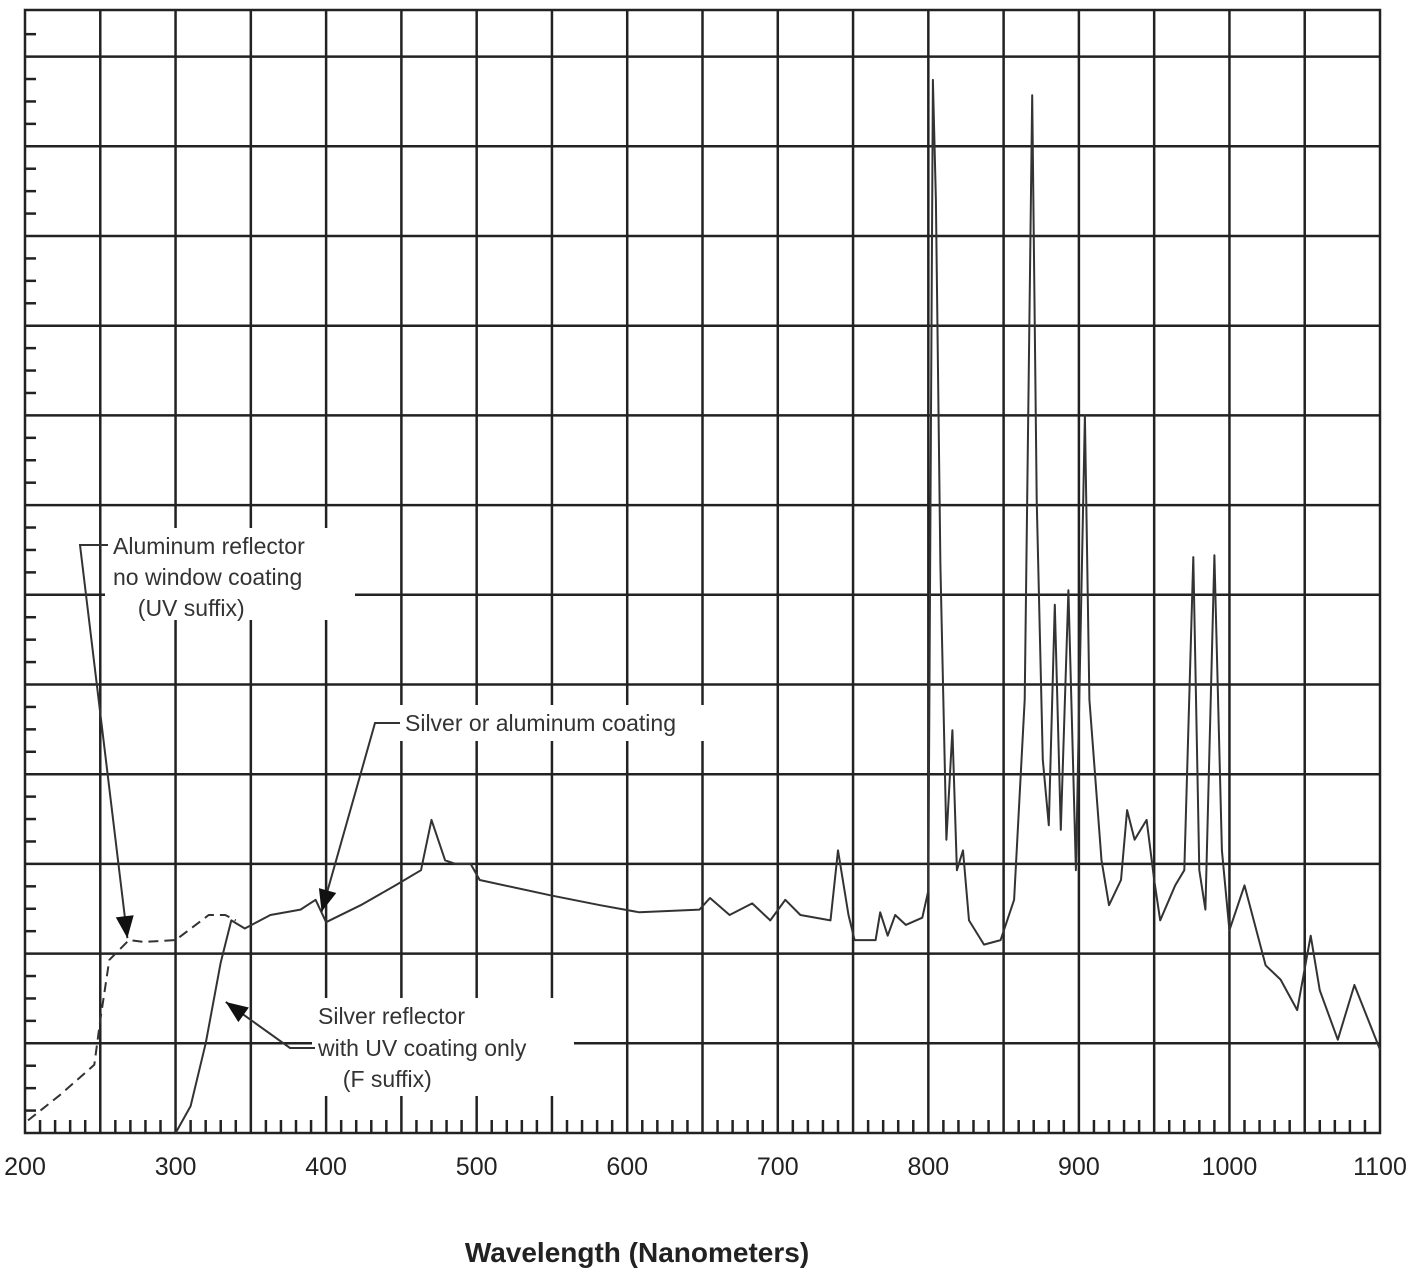 The height and width of the screenshot is (1284, 1426). Describe the element at coordinates (327, 900) in the screenshot. I see `annotation-coating-arrowhead` at that location.